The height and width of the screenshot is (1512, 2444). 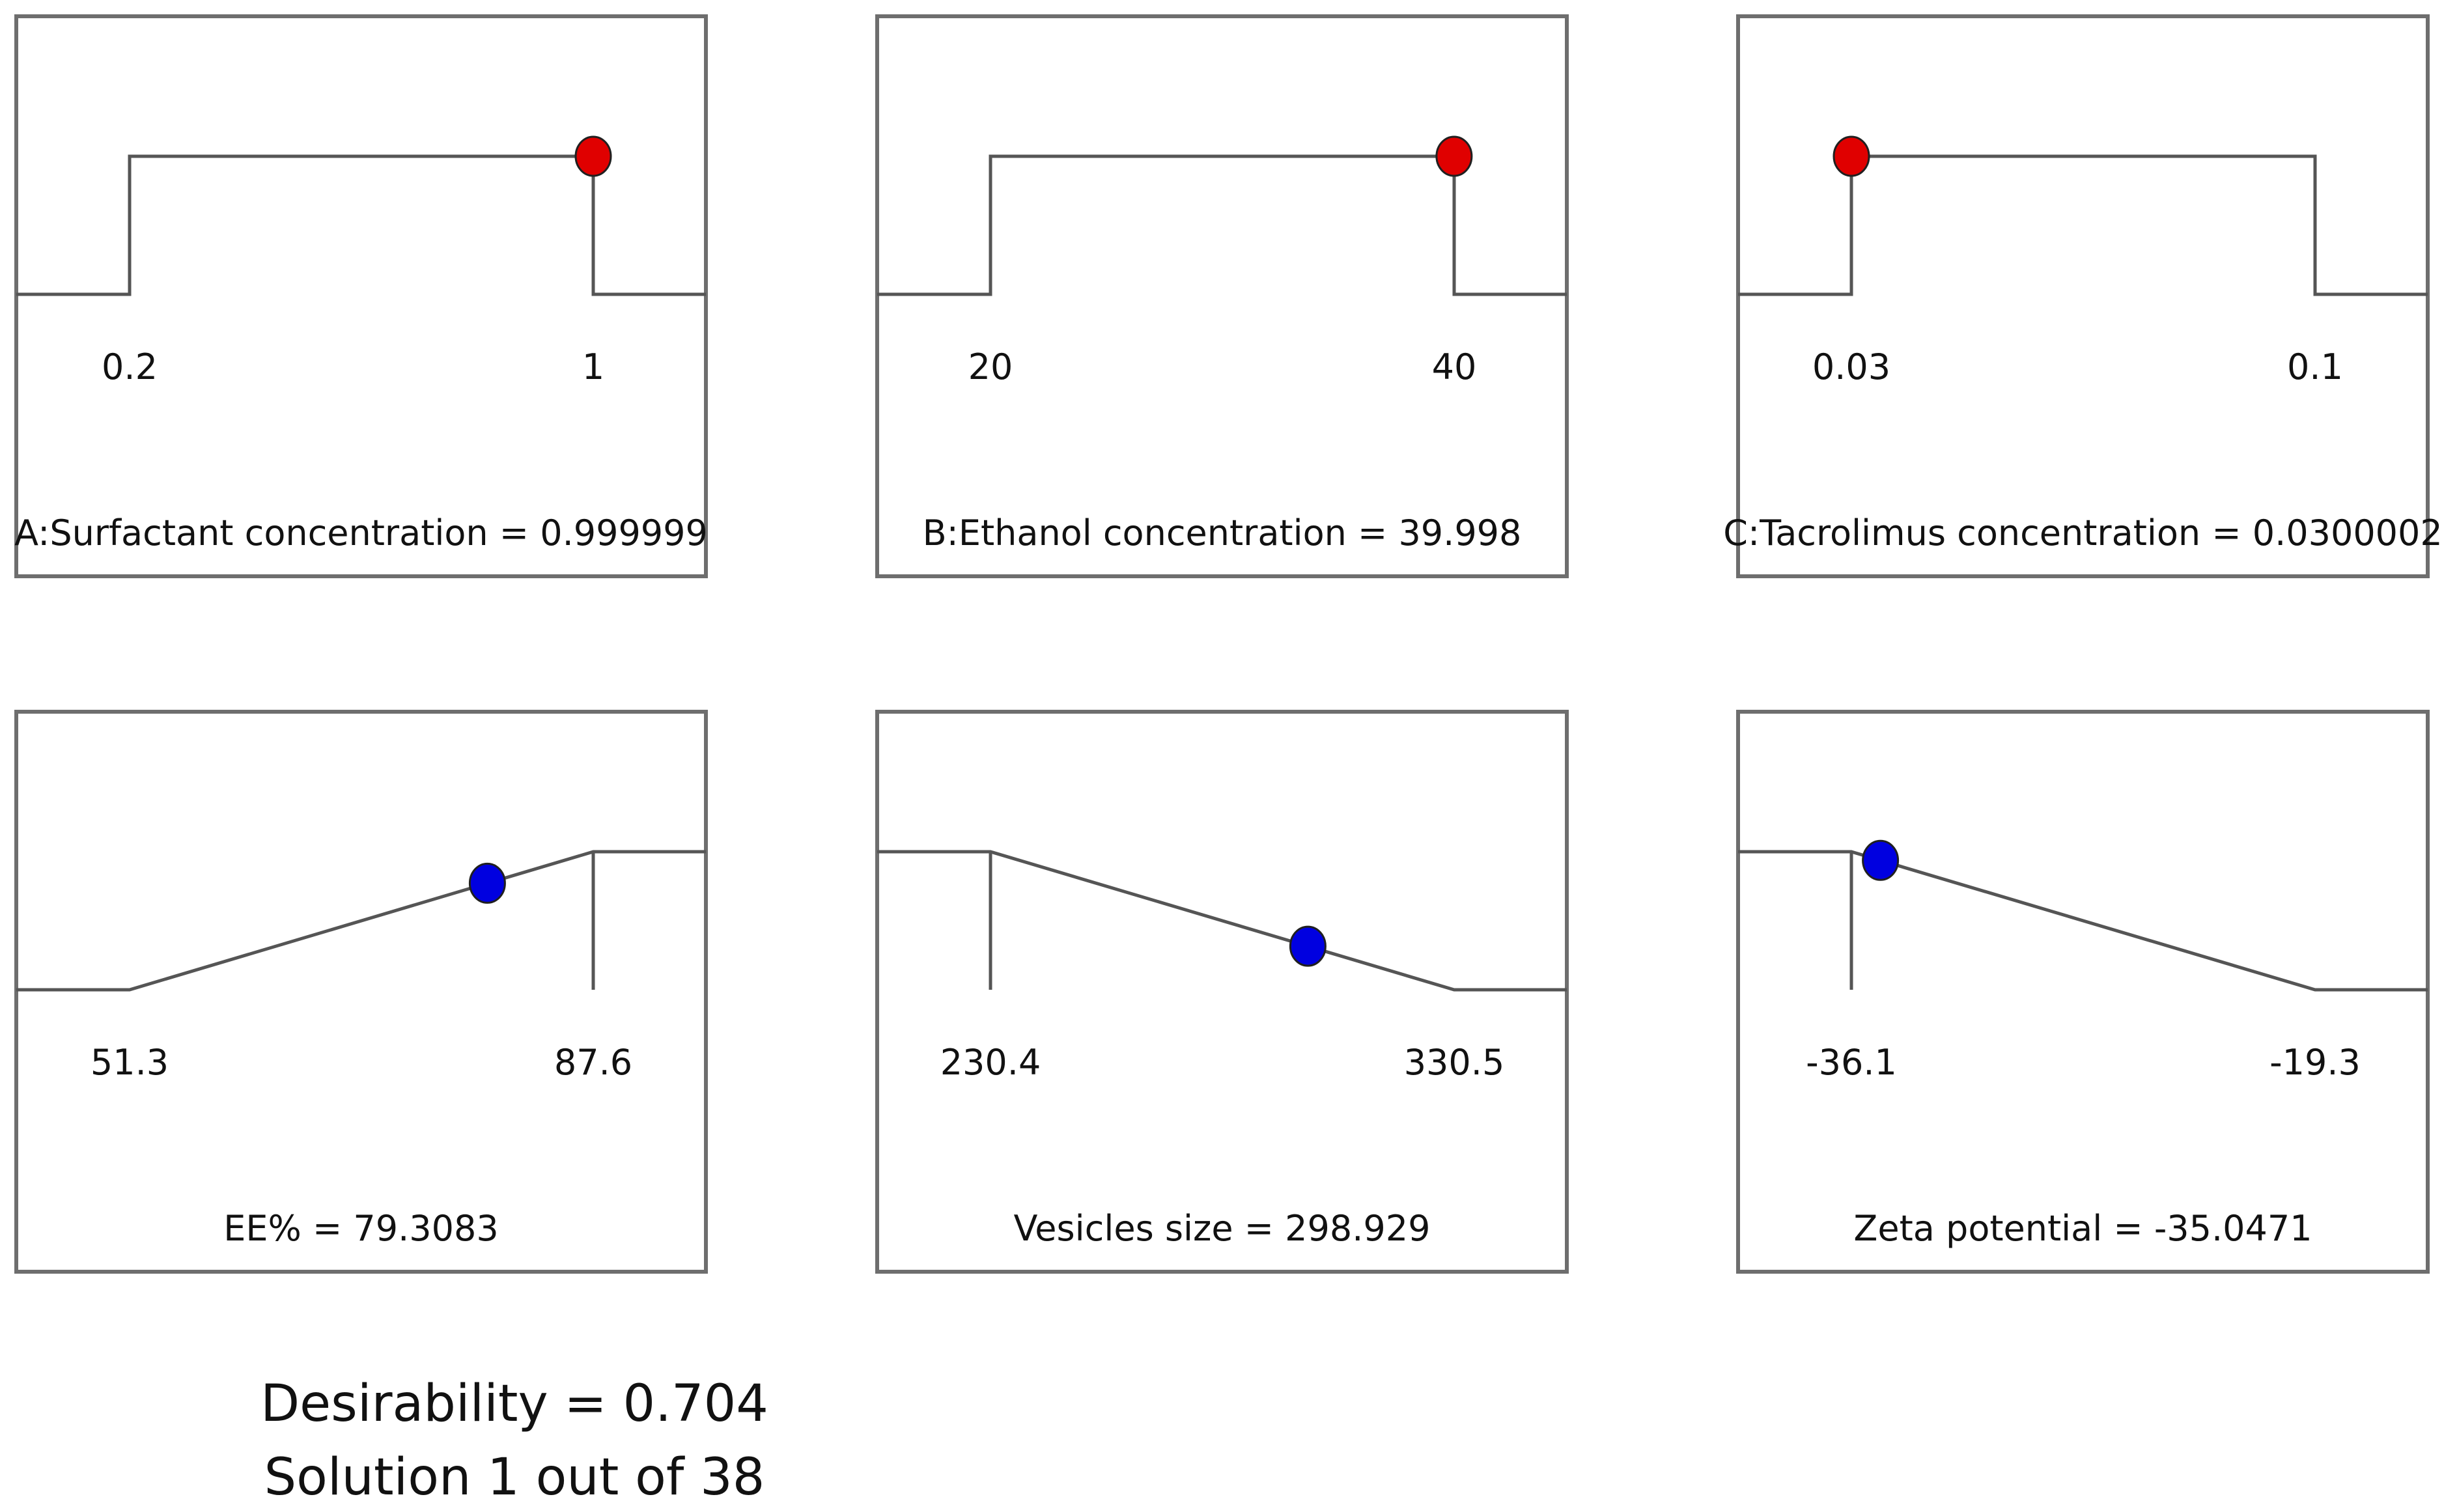 What do you see at coordinates (130, 367) in the screenshot?
I see `low-limit-label: 0.2` at bounding box center [130, 367].